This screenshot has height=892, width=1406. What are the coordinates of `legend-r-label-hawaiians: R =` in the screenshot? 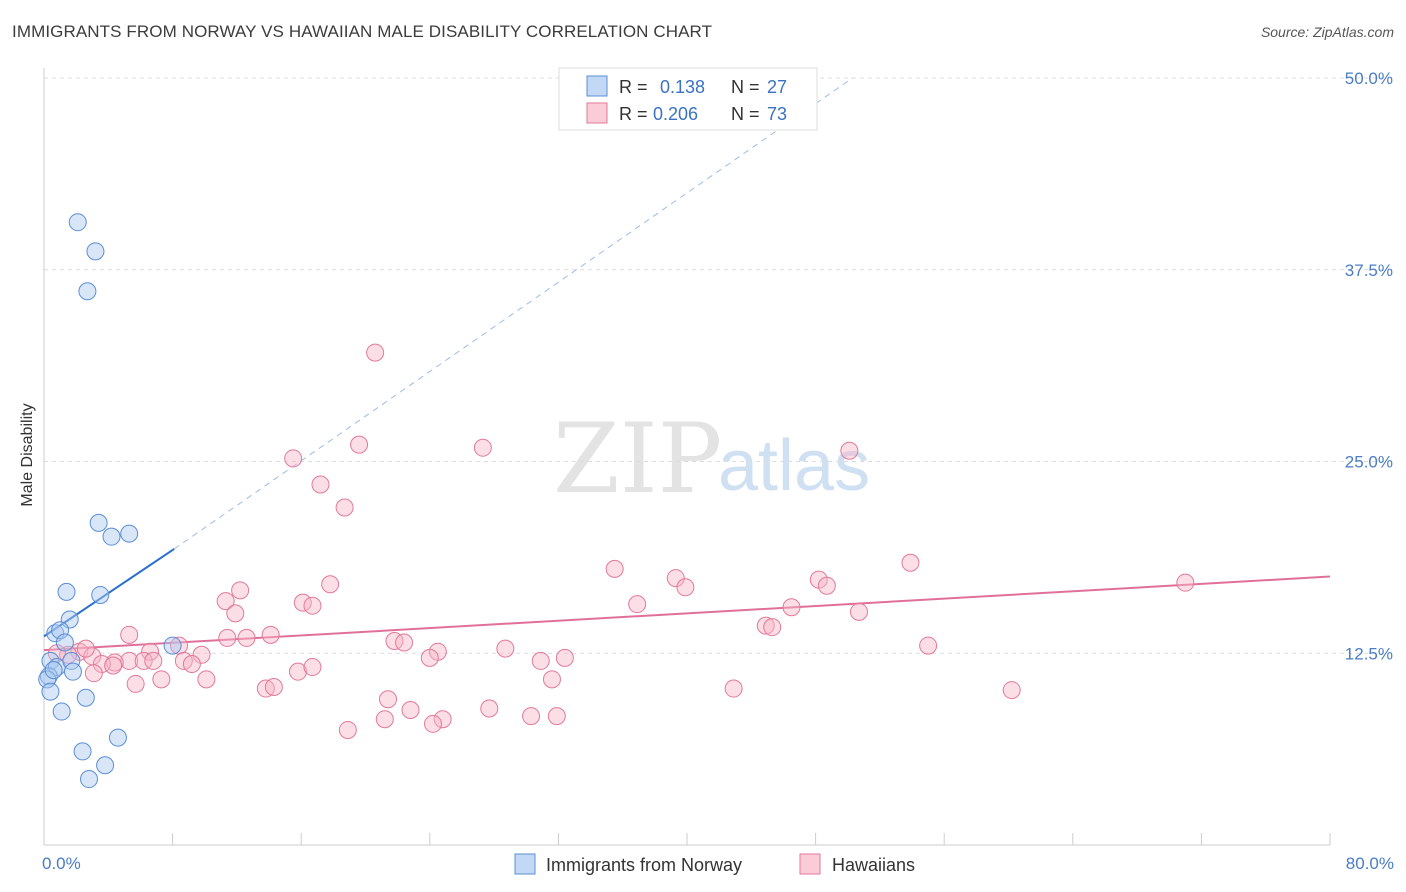 It's located at (633, 114).